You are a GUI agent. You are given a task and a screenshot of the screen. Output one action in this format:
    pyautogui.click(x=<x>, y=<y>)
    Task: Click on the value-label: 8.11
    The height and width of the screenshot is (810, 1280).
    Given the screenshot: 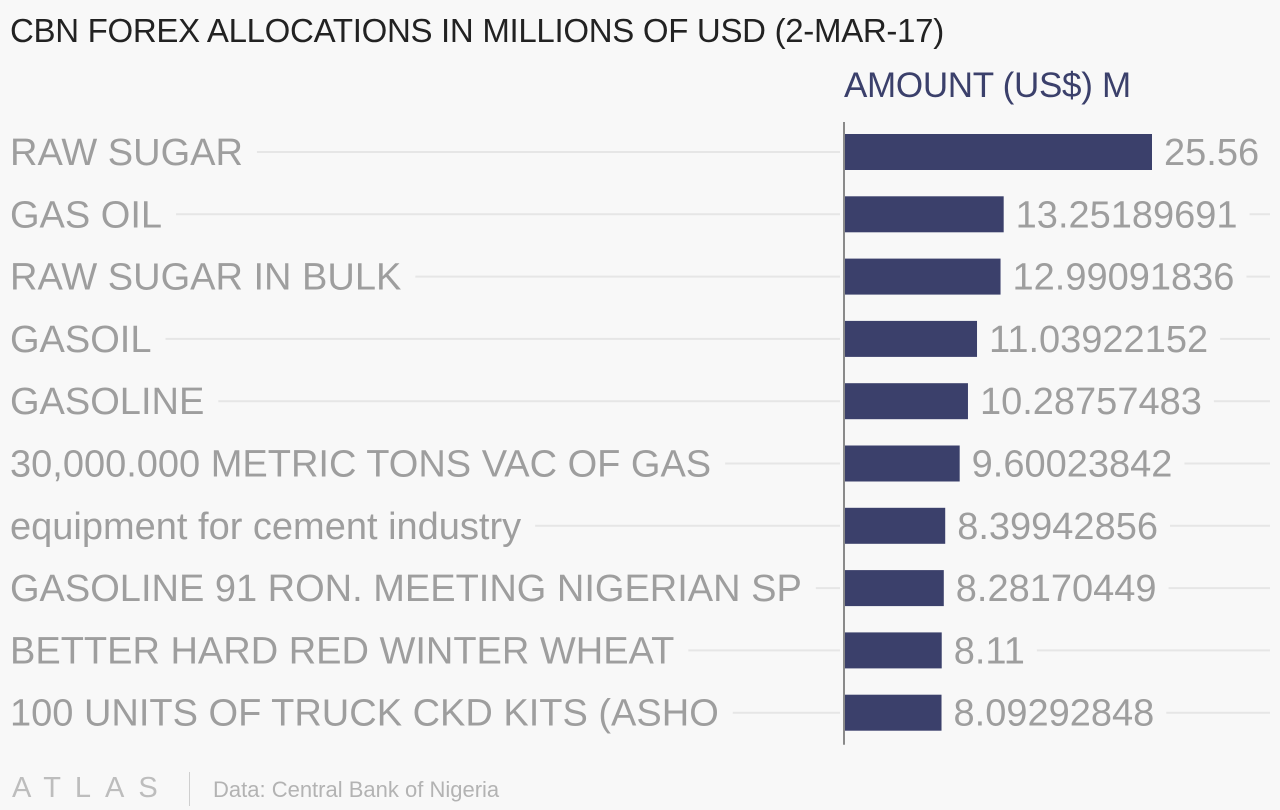 What is the action you would take?
    pyautogui.click(x=989, y=651)
    